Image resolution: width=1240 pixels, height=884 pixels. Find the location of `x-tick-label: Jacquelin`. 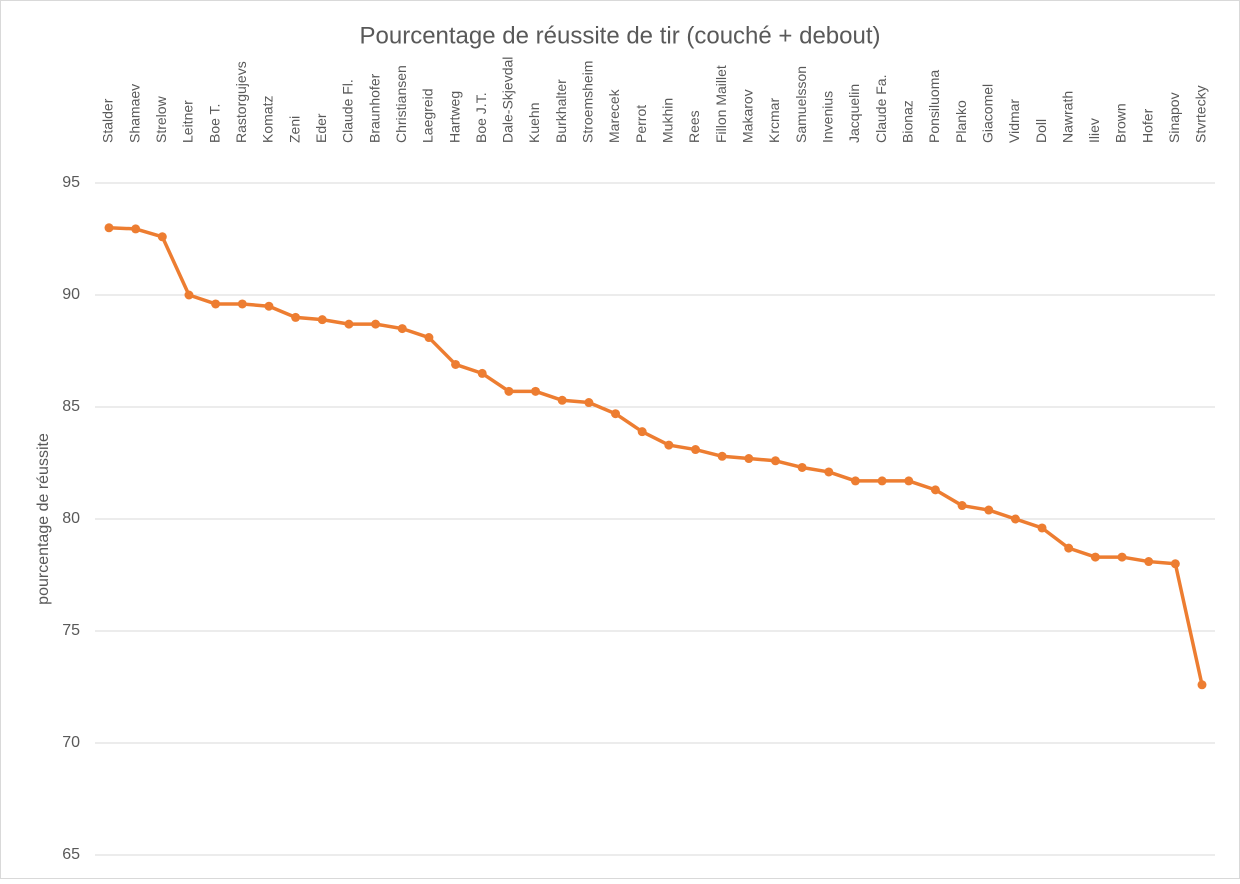

x-tick-label: Jacquelin is located at coordinates (854, 113).